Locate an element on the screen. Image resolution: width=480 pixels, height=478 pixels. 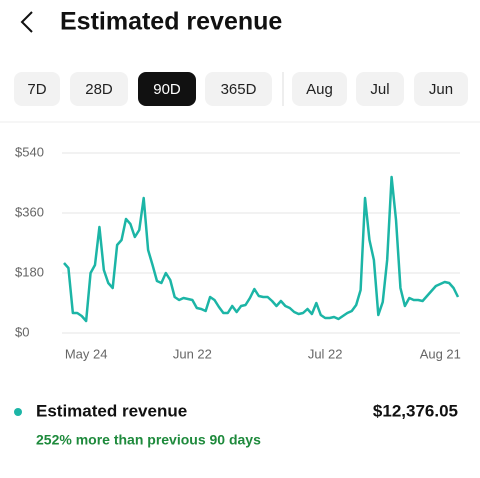
x-tick-label: Jun 22 is located at coordinates (192, 353).